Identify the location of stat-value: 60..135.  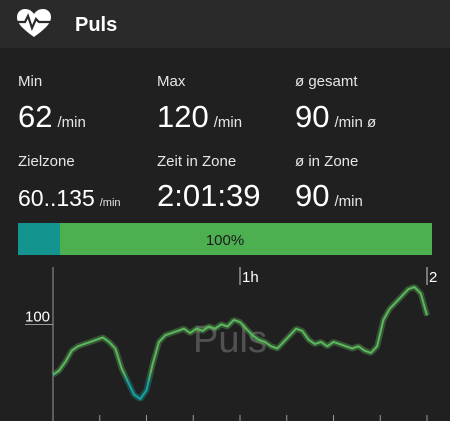
(56, 198).